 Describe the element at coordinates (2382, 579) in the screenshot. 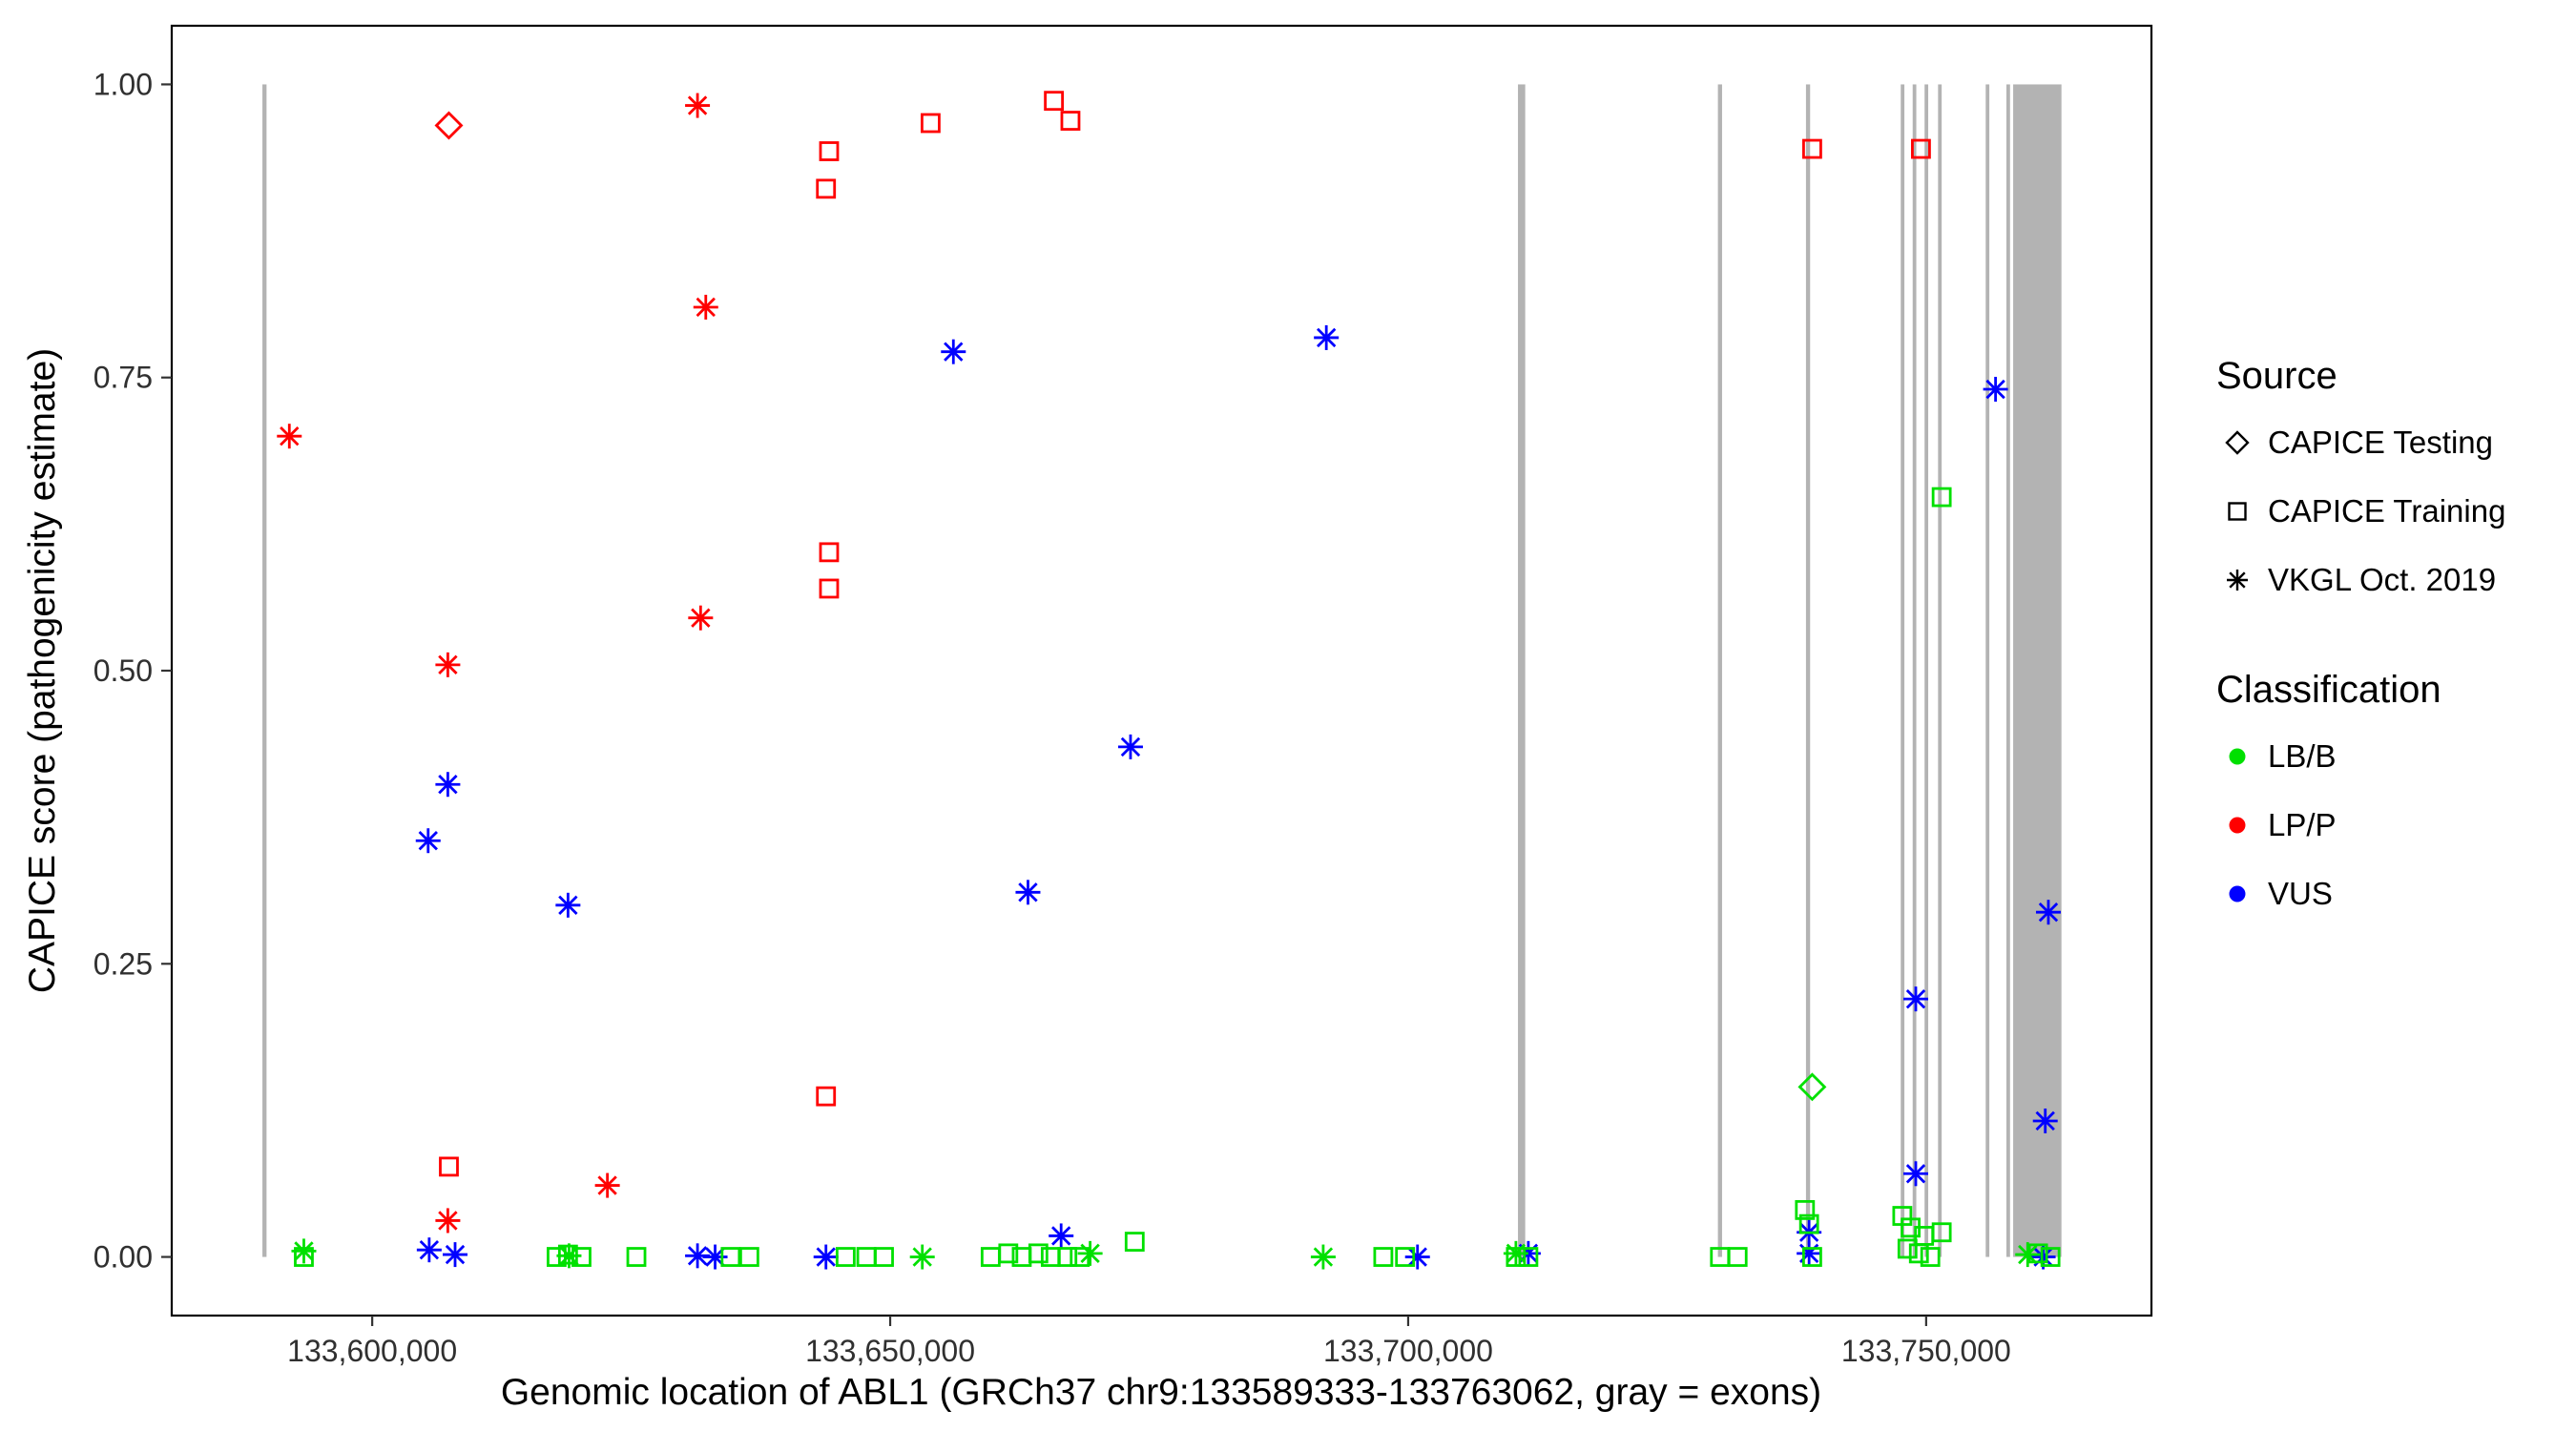

I see `legend-item-label: VKGL Oct. 2019` at that location.